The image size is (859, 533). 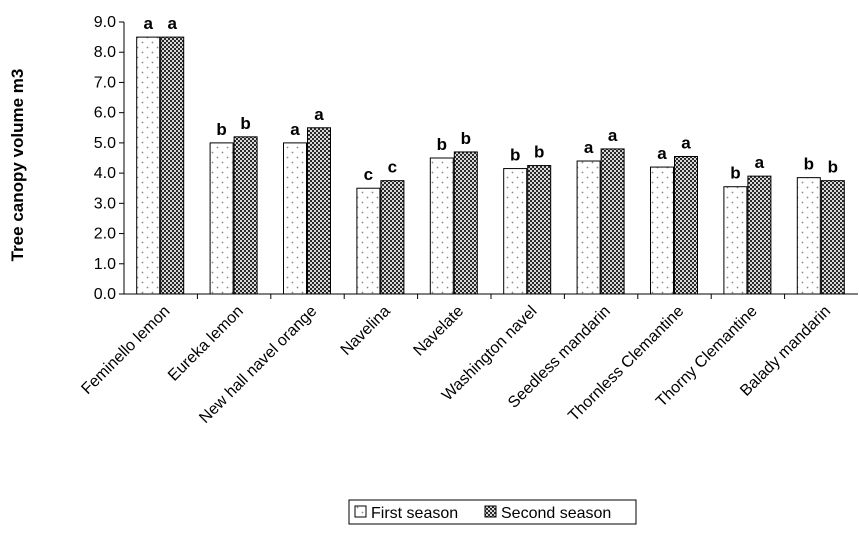 What do you see at coordinates (105, 22) in the screenshot?
I see `y-tick-label: 9.0` at bounding box center [105, 22].